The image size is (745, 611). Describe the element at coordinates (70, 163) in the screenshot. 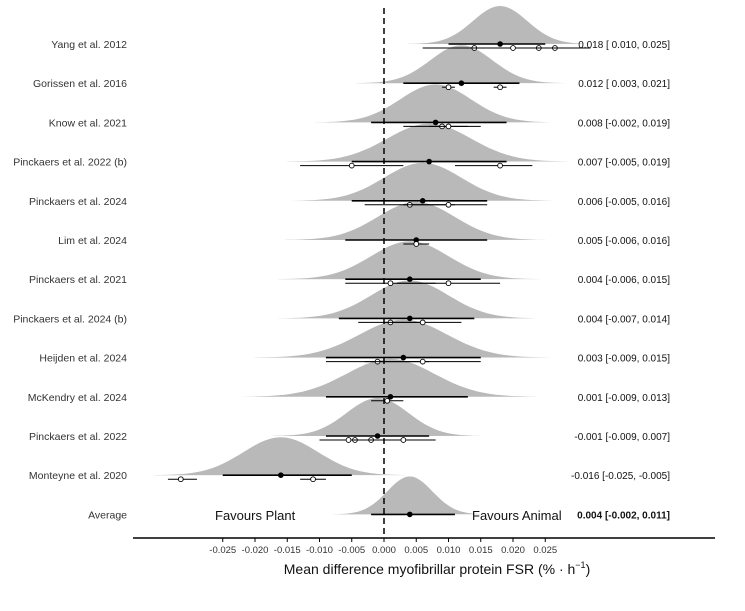

I see `study-label-3: Pinckaers et al. 2022 (b)` at that location.